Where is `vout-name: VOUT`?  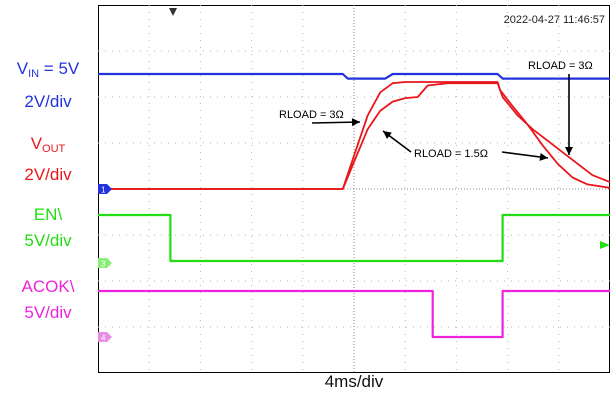
vout-name: VOUT is located at coordinates (48, 144).